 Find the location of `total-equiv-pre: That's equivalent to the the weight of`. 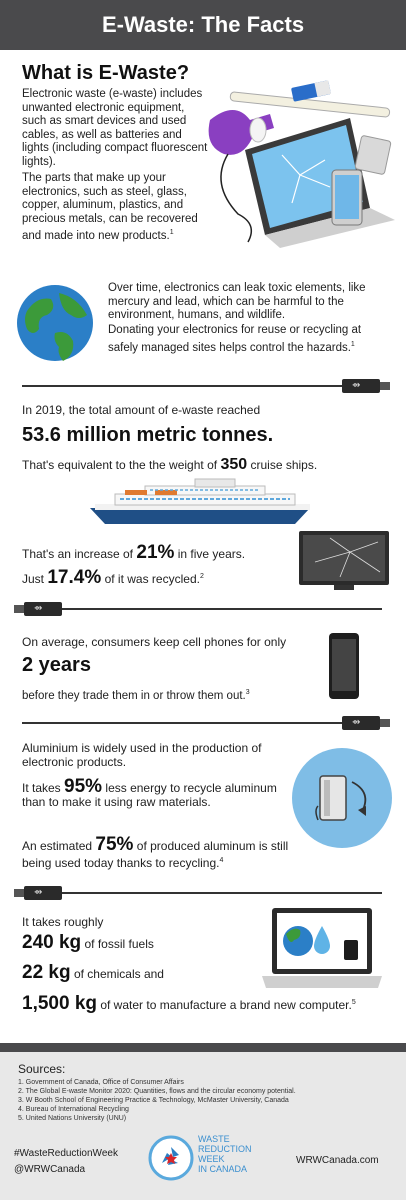

total-equiv-pre: That's equivalent to the the weight of is located at coordinates (120, 465).